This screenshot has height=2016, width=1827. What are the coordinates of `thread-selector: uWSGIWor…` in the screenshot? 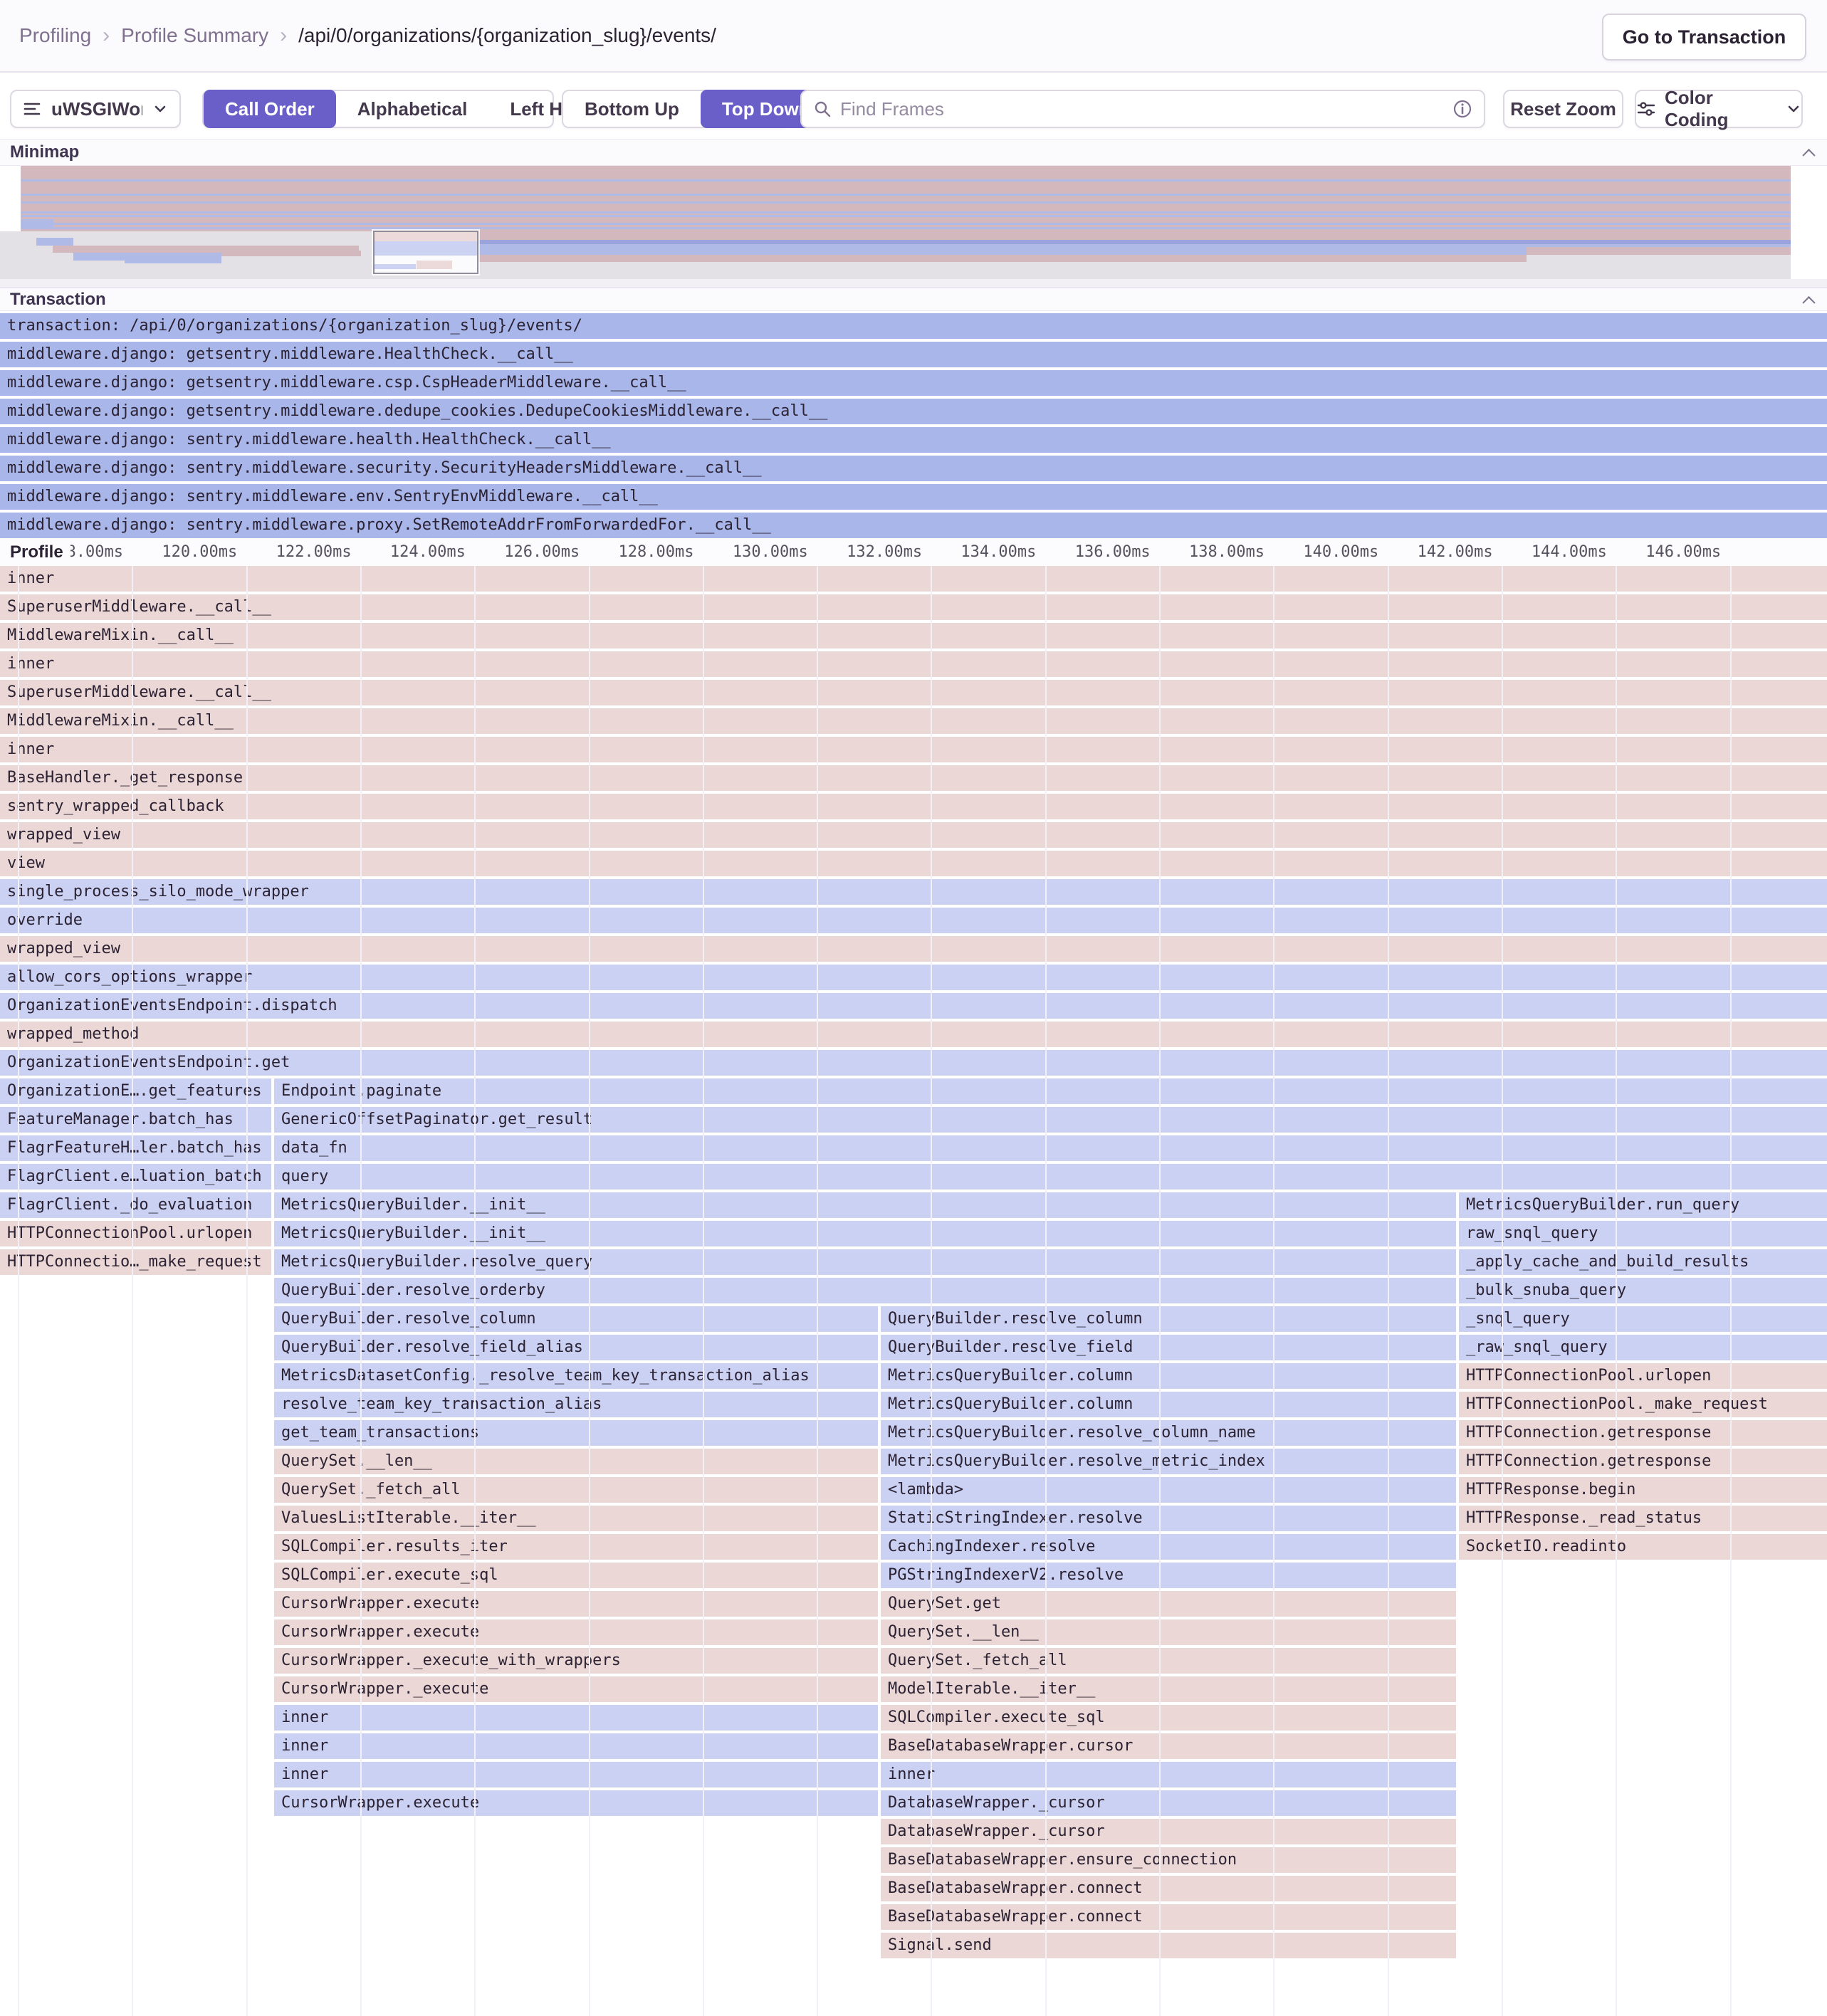 It's located at (95, 109).